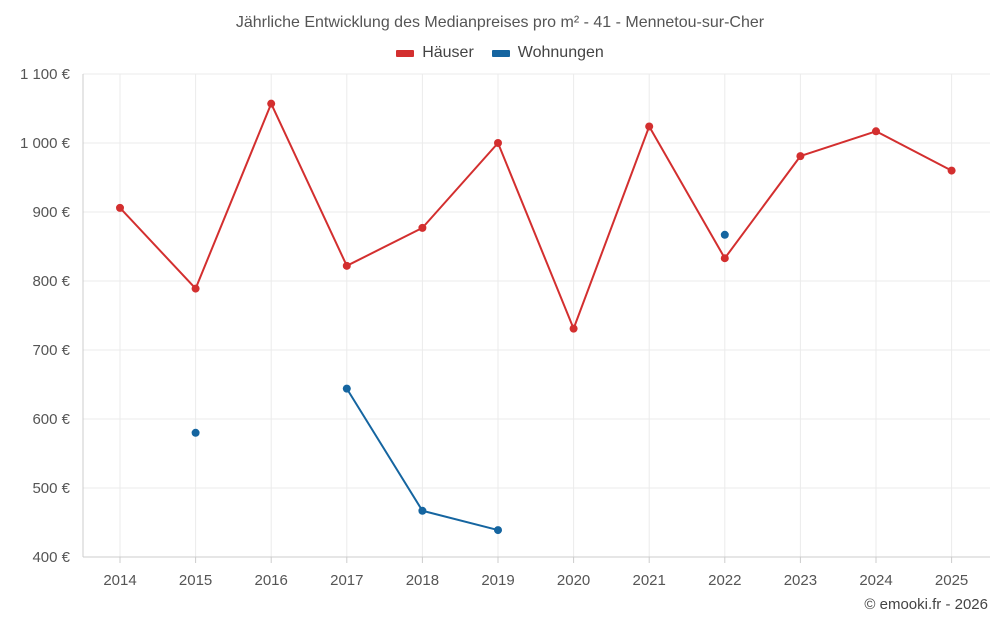 The image size is (1000, 625). I want to click on legend-swatch-wohnungen, so click(500, 53).